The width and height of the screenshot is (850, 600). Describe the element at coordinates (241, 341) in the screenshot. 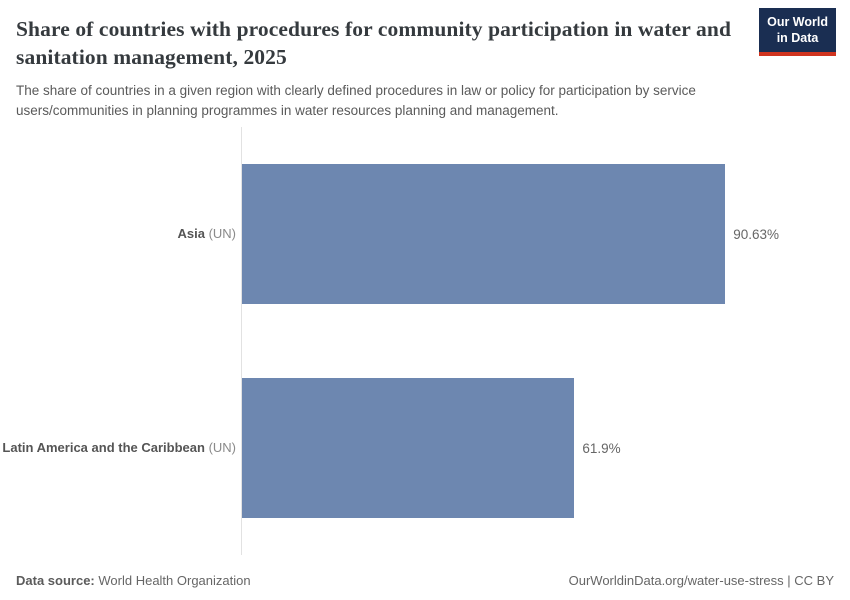

I see `y-axis-line` at that location.